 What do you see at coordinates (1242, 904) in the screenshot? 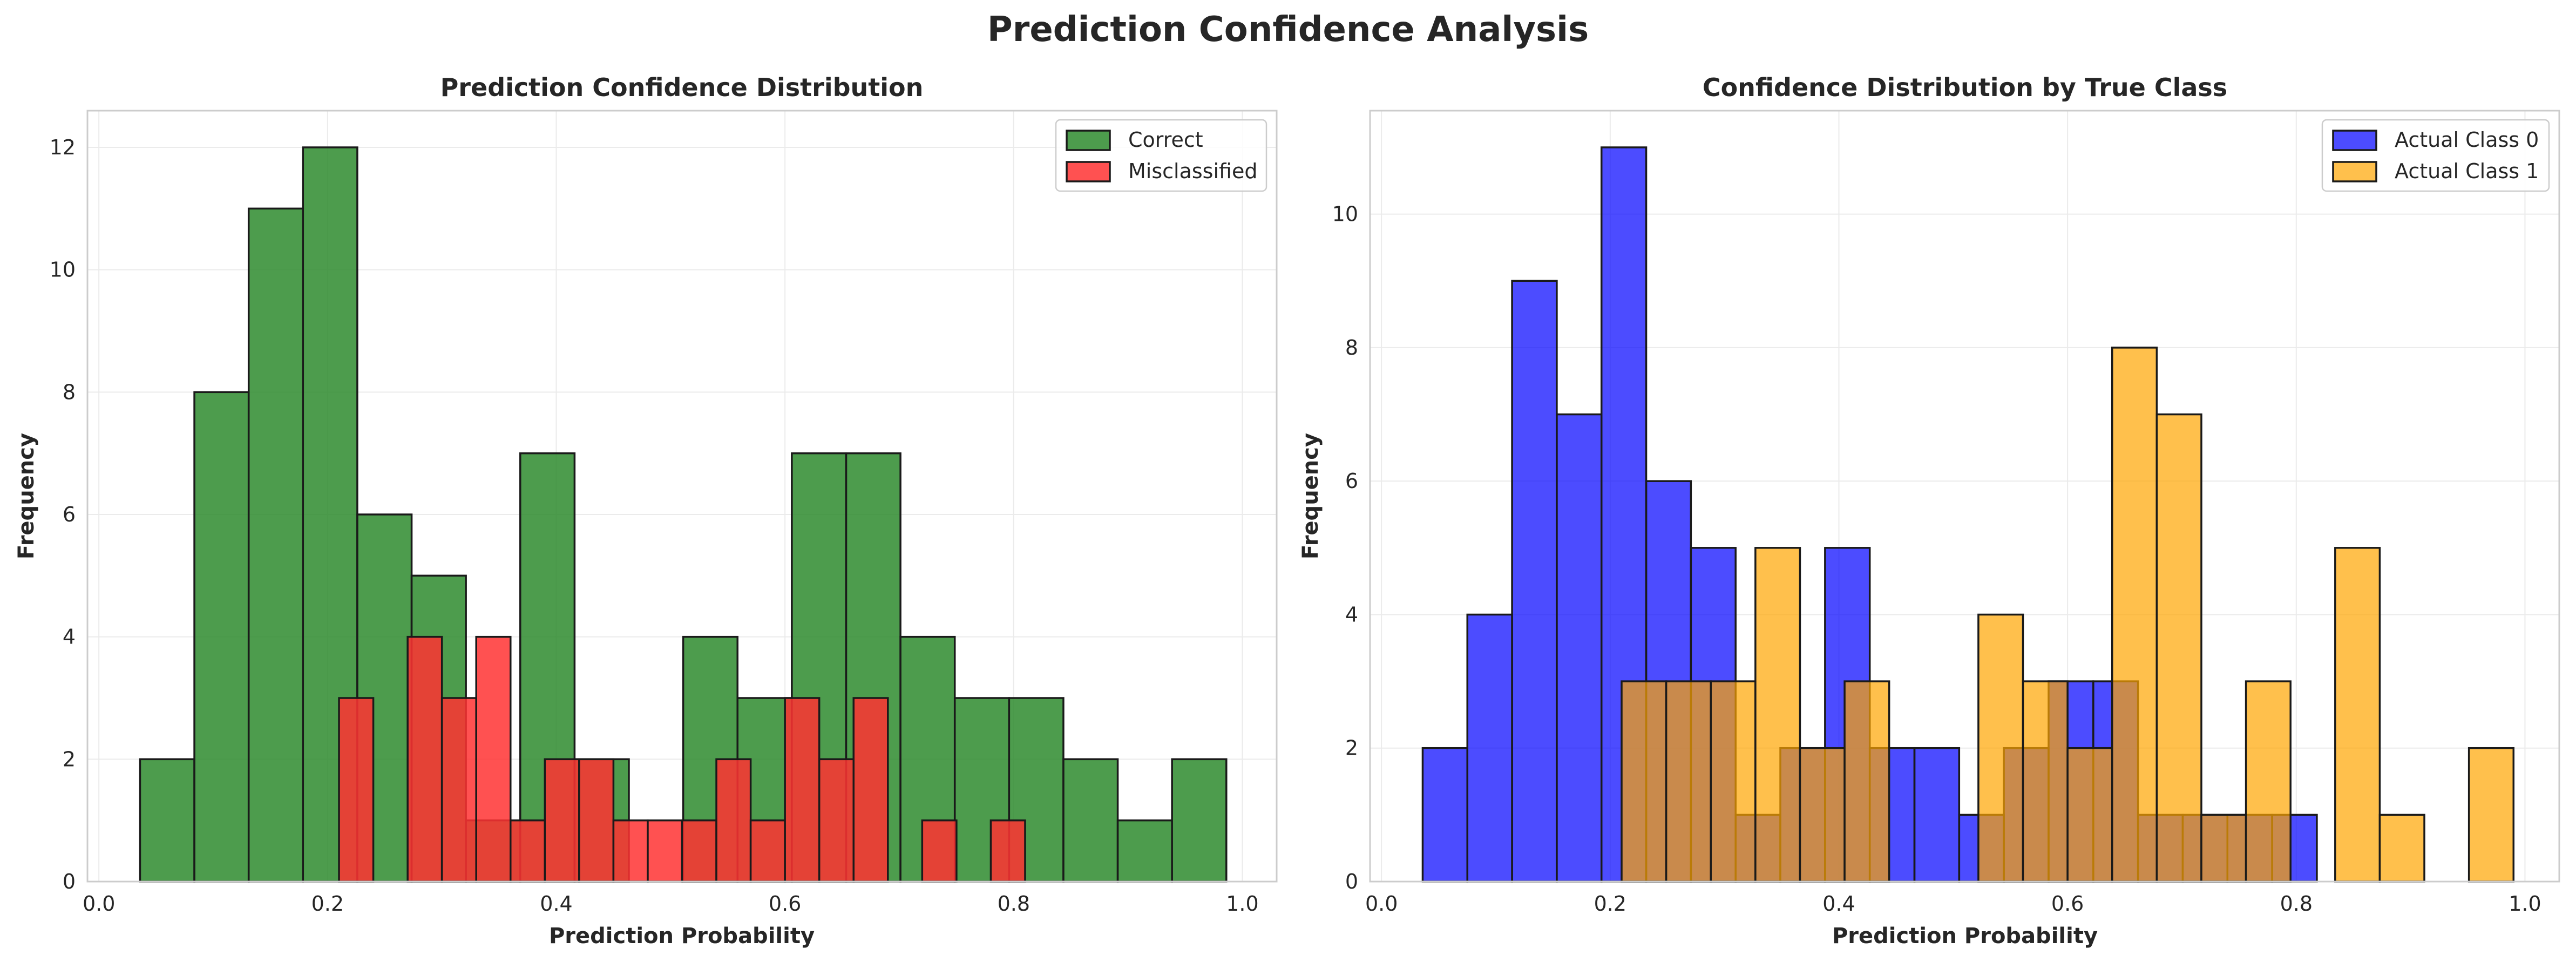
I see `left-x-tick-label: 1.0` at bounding box center [1242, 904].